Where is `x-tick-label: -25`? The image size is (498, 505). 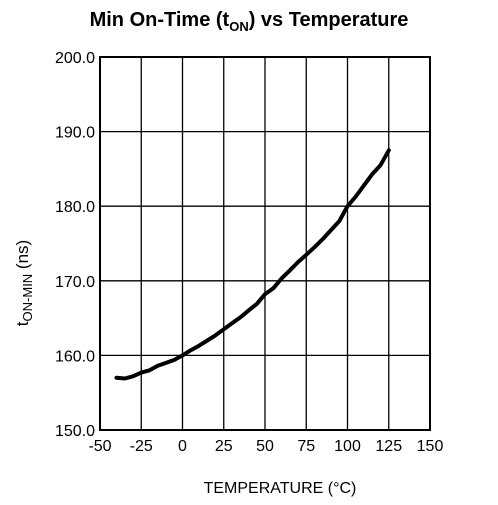
x-tick-label: -25 is located at coordinates (141, 446).